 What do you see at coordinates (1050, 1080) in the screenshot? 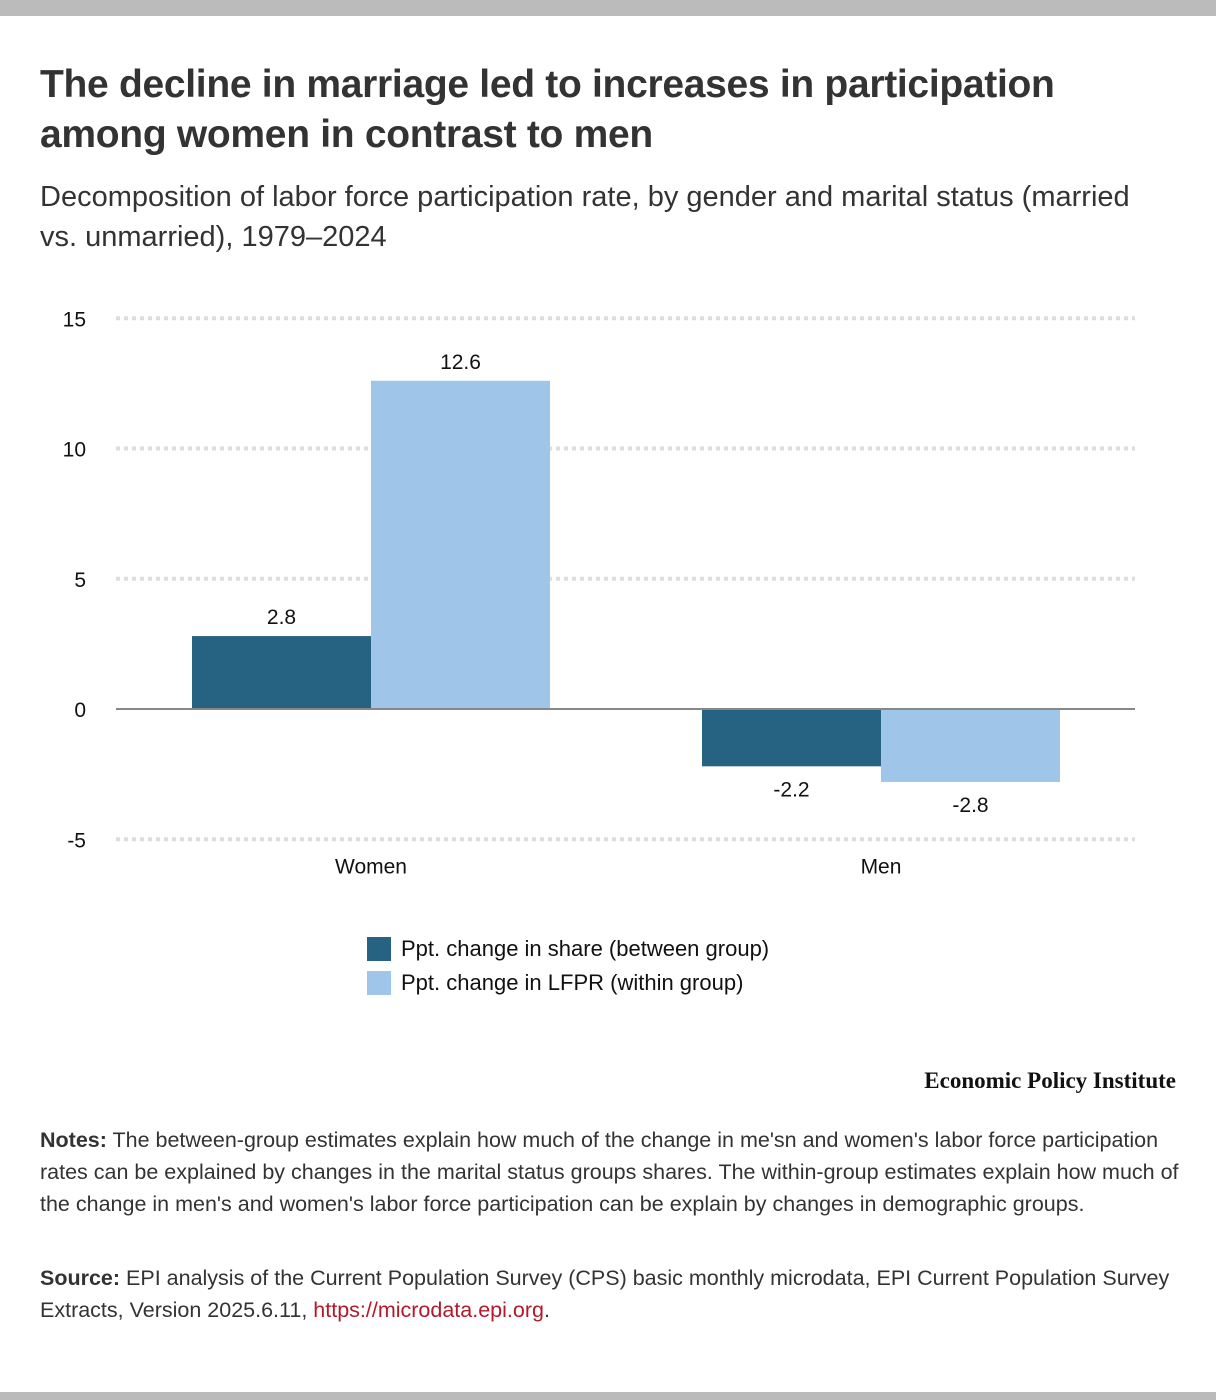
I see `brand-logo: Economic Policy Institute` at bounding box center [1050, 1080].